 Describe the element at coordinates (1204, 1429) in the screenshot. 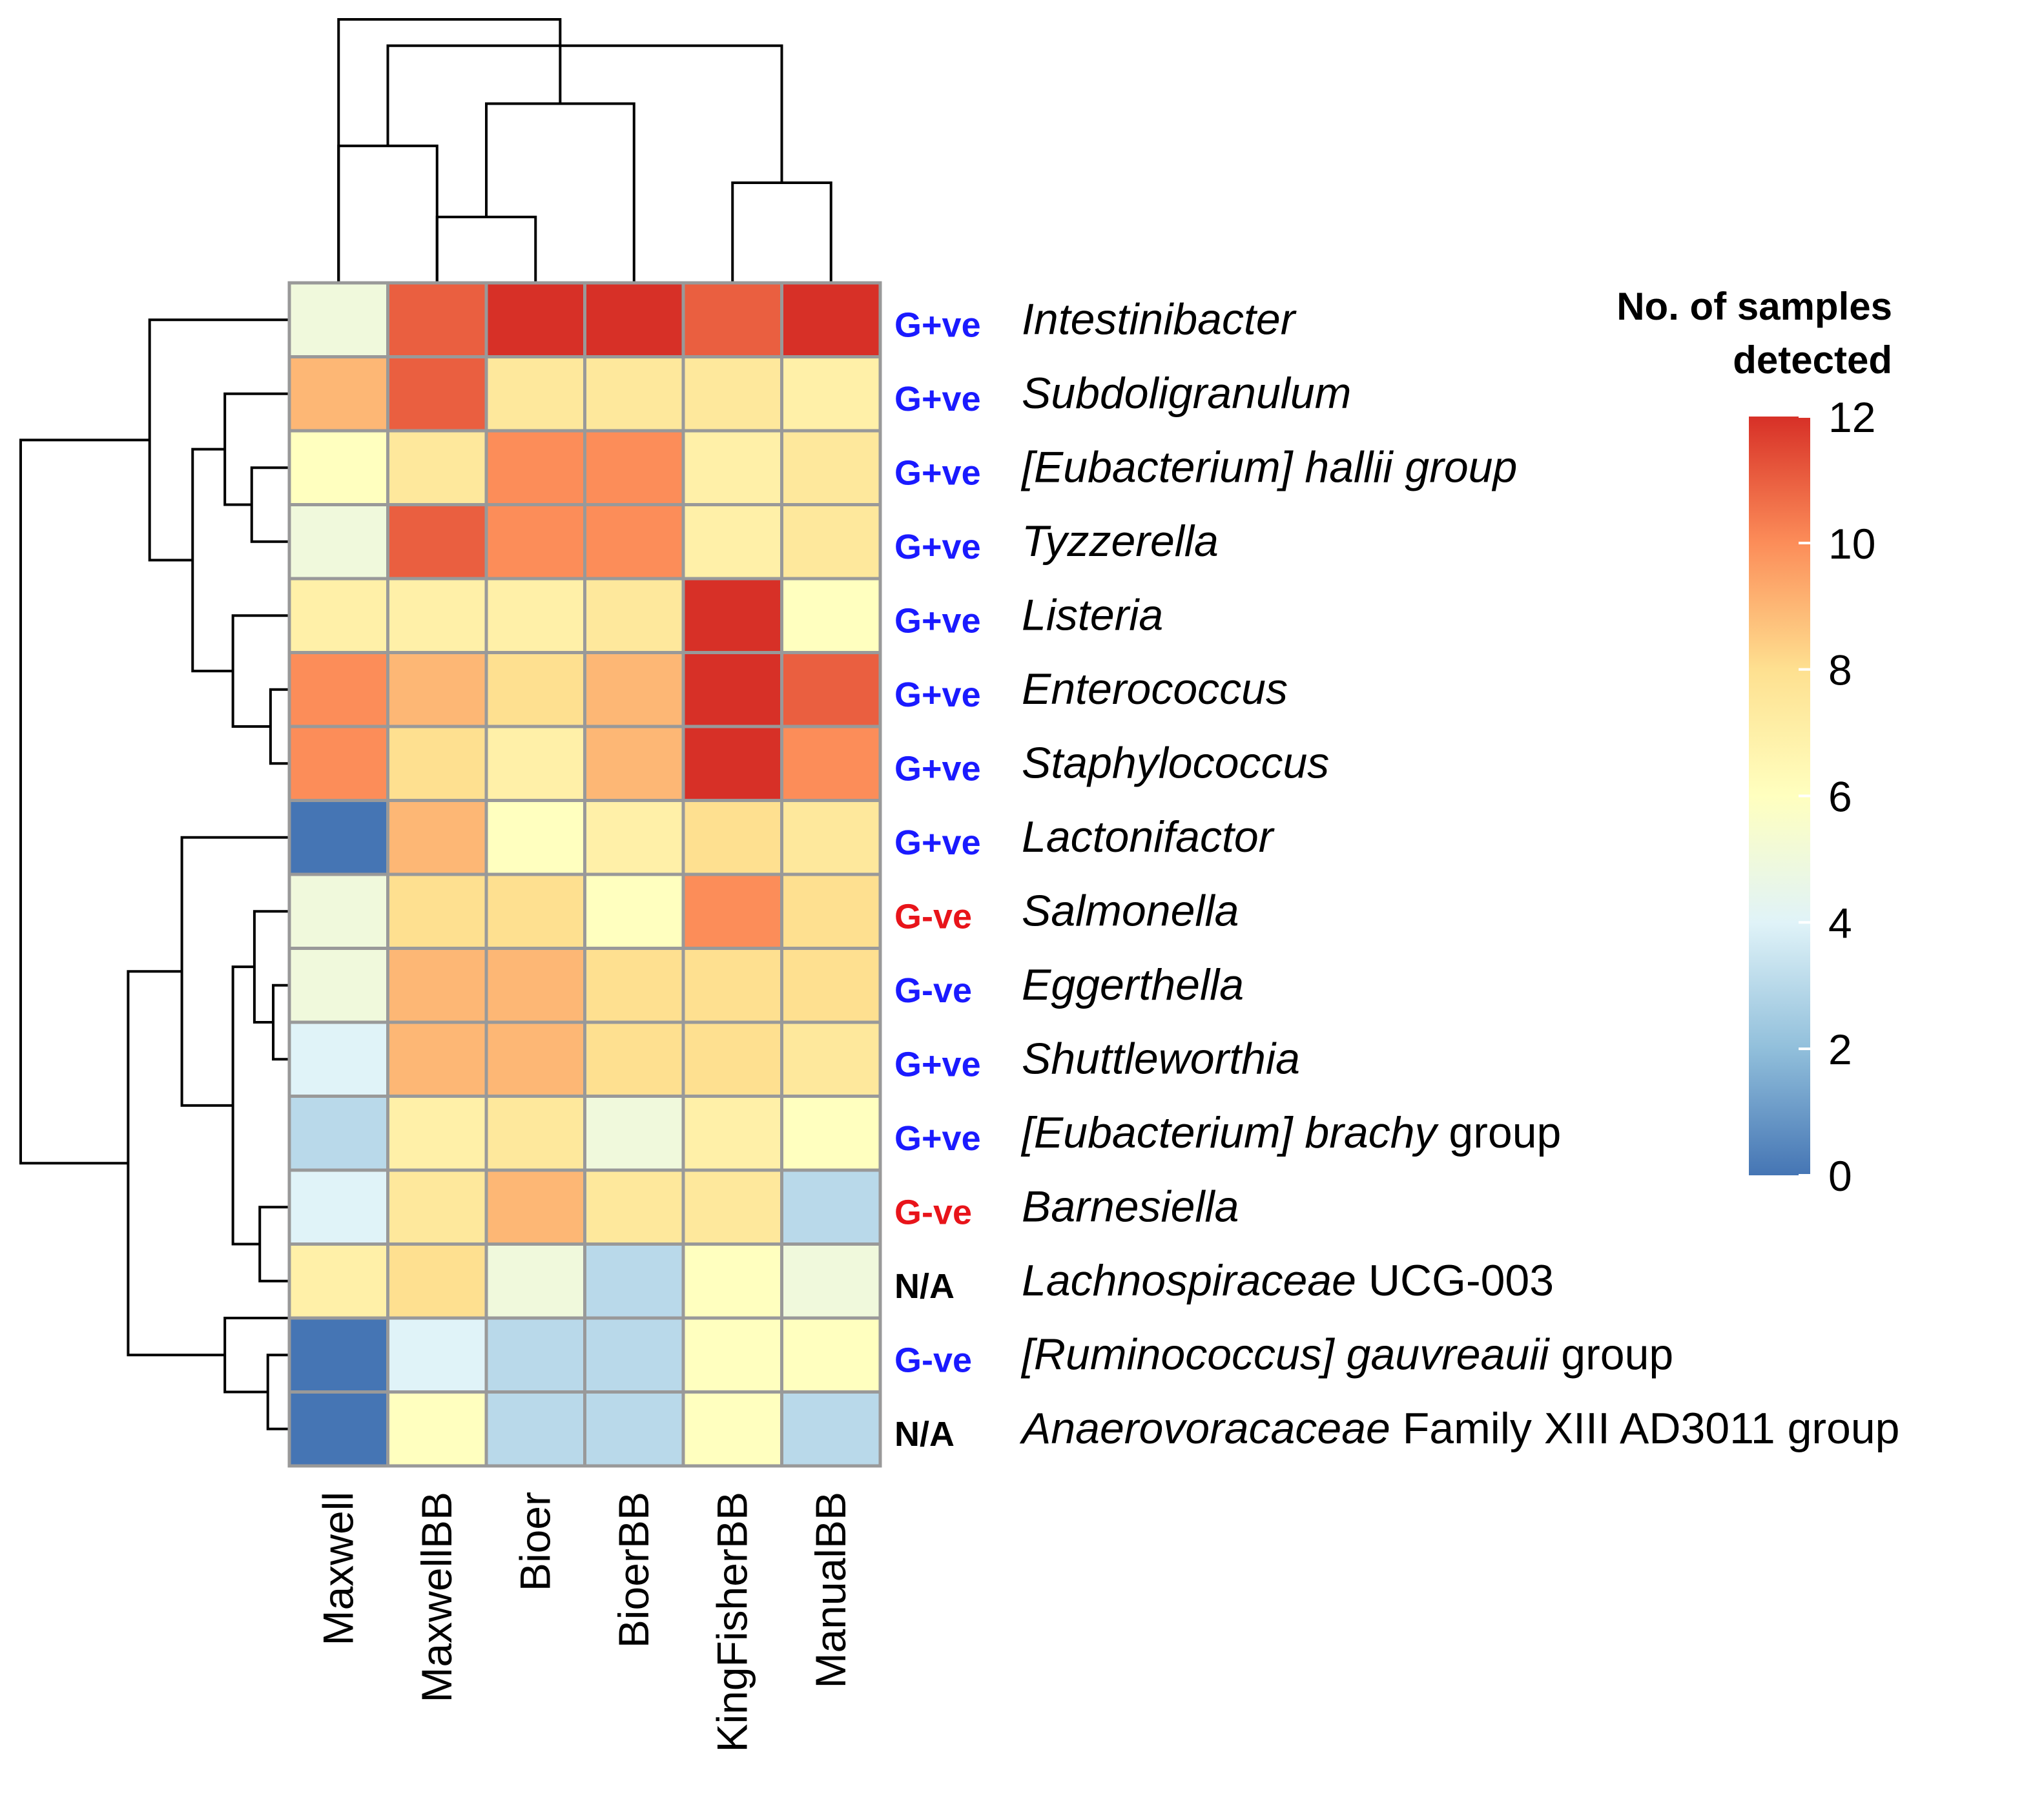

I see `taxon-label-part: Anaerovoracaceae` at that location.